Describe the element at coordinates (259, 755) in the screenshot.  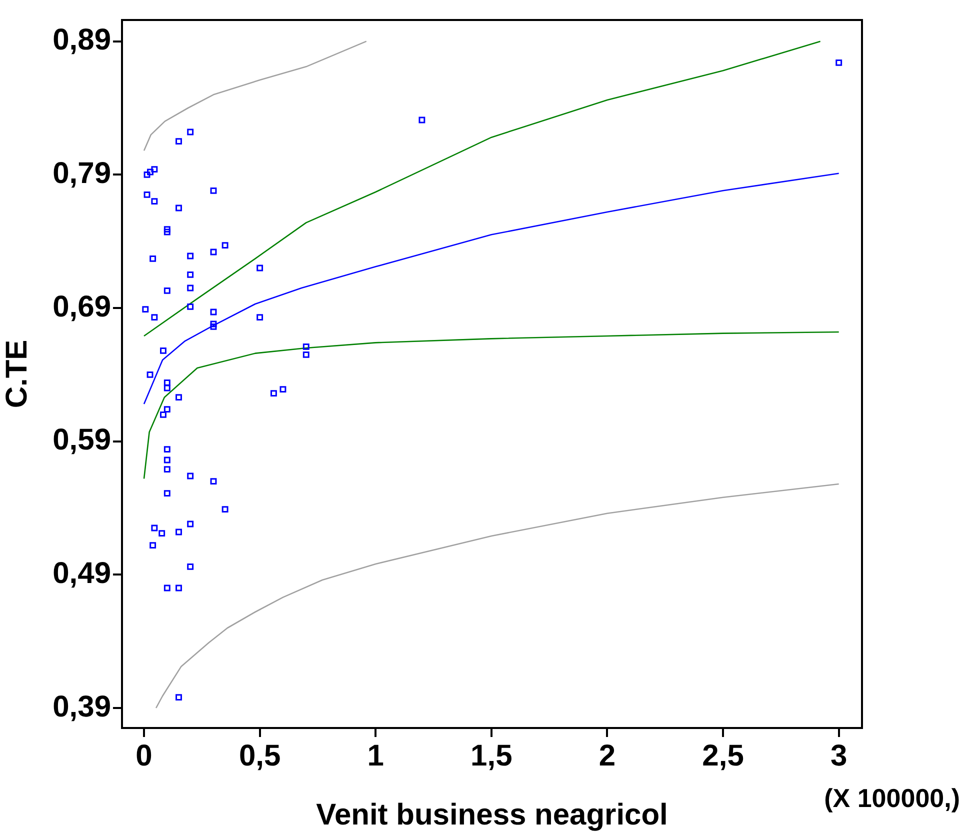
I see `x-tick-label: 0,5` at that location.